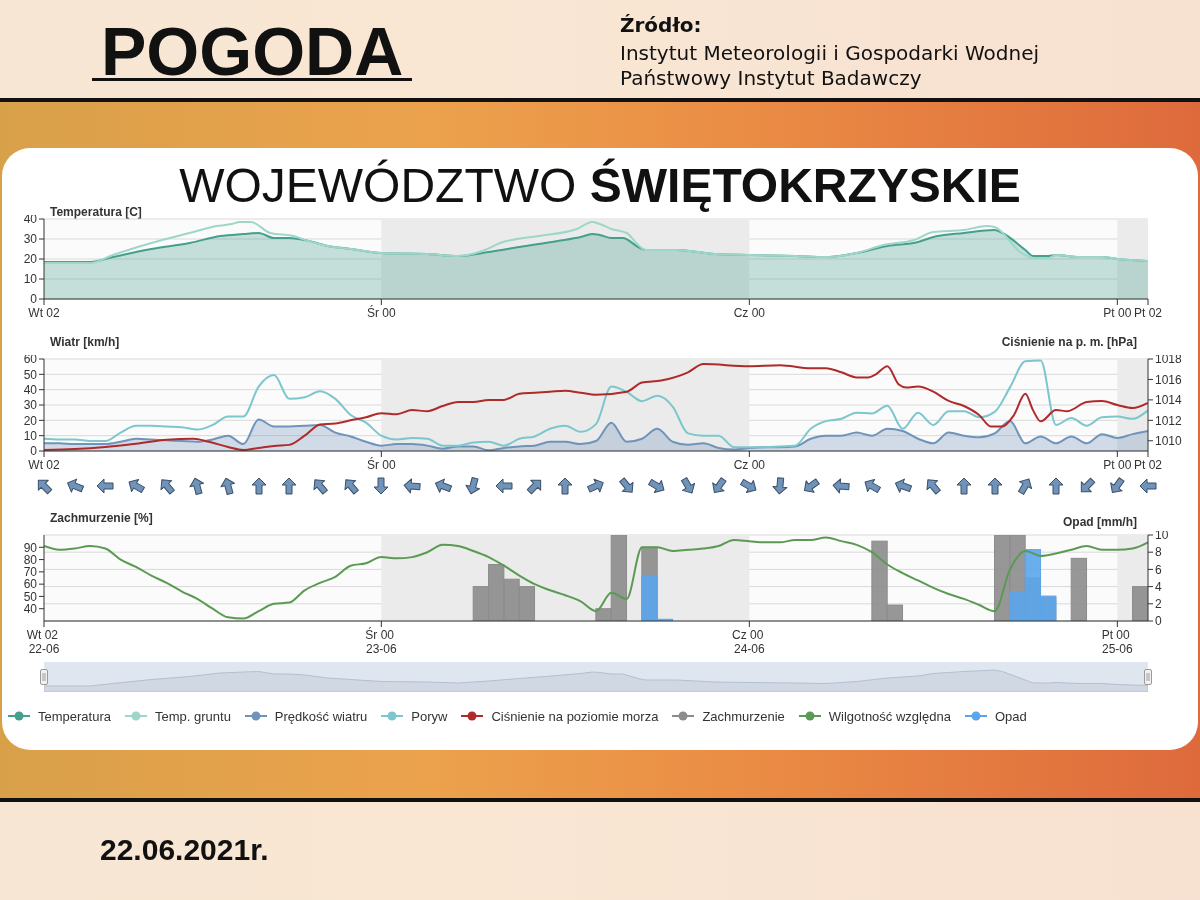 The width and height of the screenshot is (1200, 900). I want to click on legend-label: Temp. gruntu, so click(192, 716).